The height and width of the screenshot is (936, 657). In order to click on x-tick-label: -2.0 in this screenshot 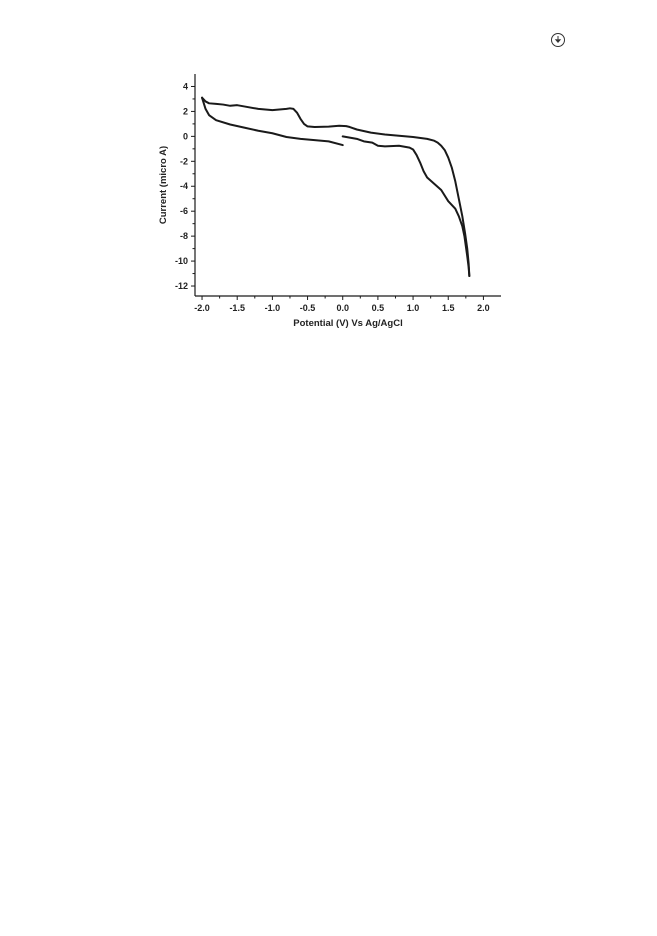, I will do `click(202, 308)`.